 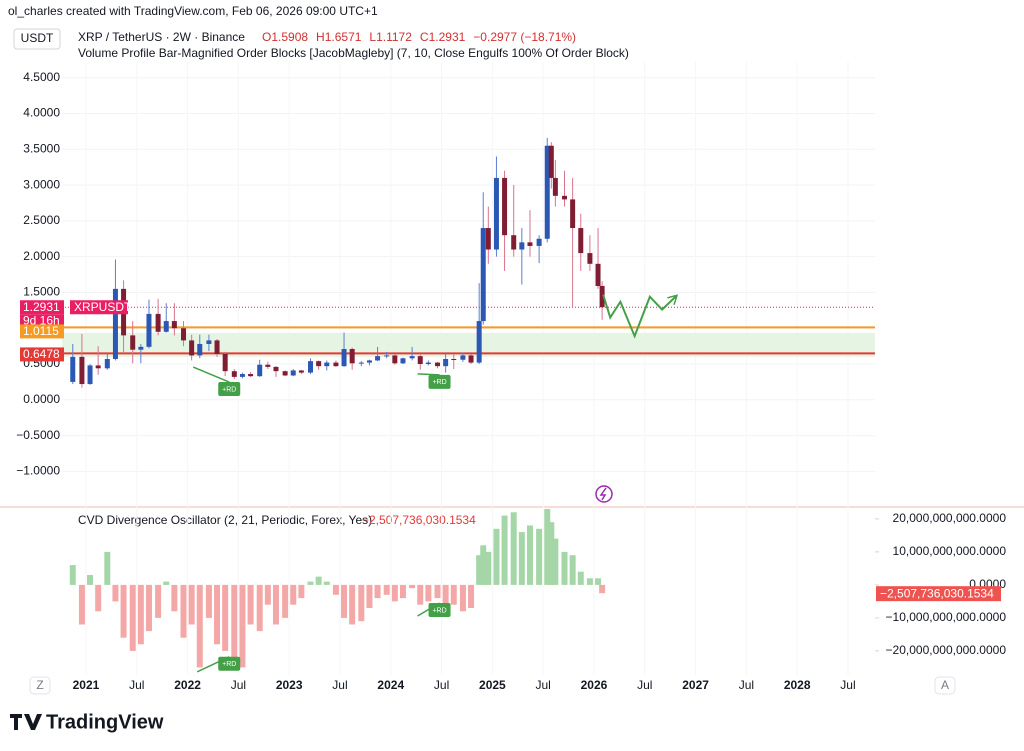 I want to click on osc-tick-label: −10,000,000,000.0000, so click(x=946, y=617).